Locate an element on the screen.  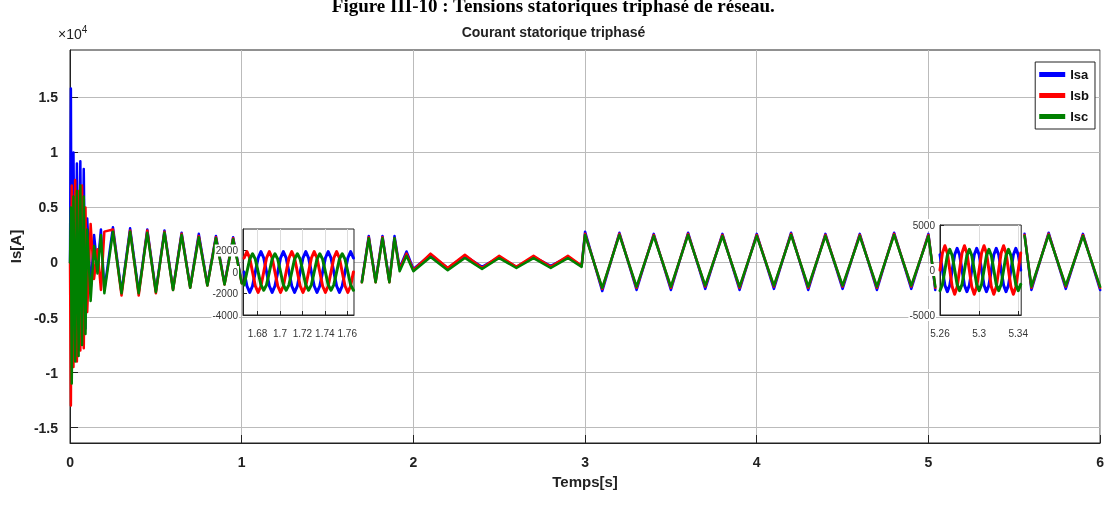
x-tick-label: 1.76 is located at coordinates (347, 333).